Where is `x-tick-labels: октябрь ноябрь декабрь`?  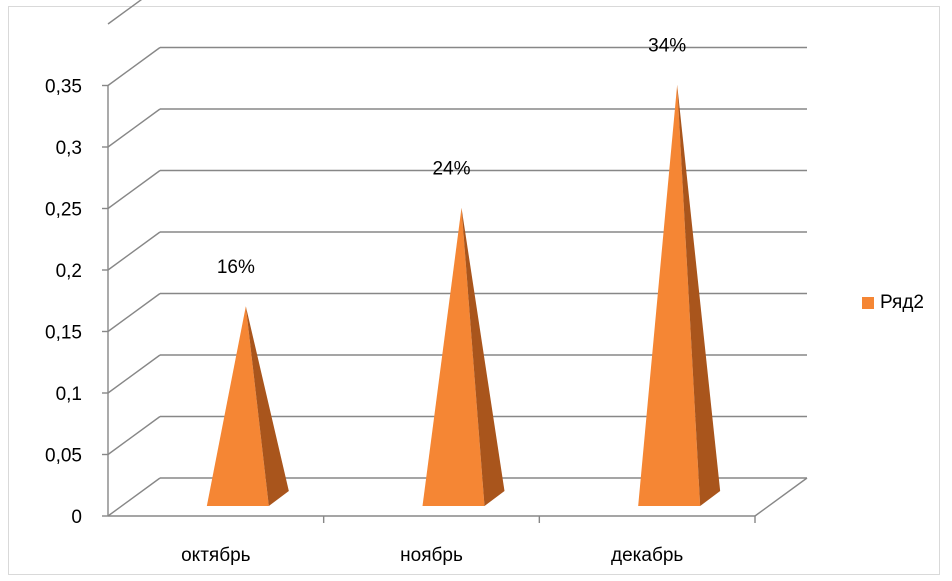
x-tick-labels: октябрь ноябрь декабрь is located at coordinates (432, 555).